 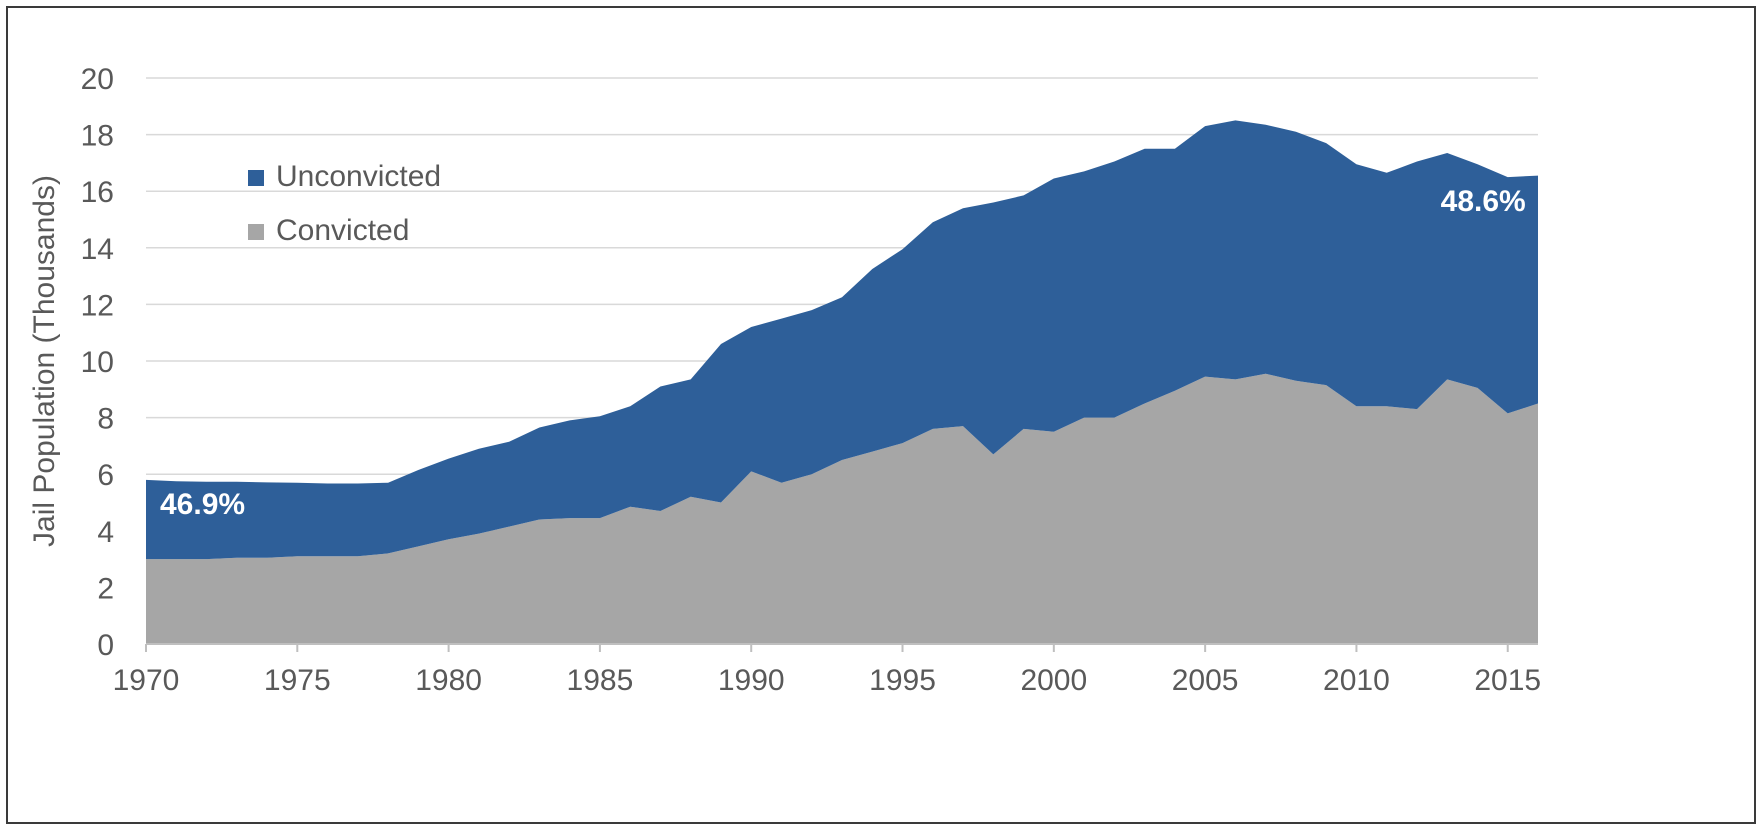 I want to click on x-tick-label-1980: 1980, so click(x=448, y=680).